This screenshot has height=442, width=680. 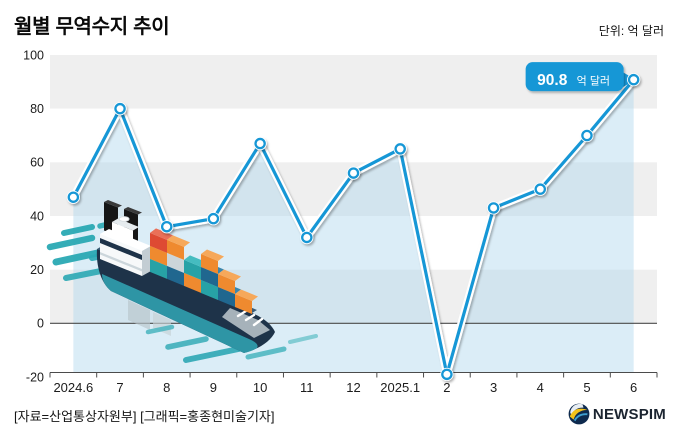 What do you see at coordinates (574, 77) in the screenshot?
I see `annotation-box` at bounding box center [574, 77].